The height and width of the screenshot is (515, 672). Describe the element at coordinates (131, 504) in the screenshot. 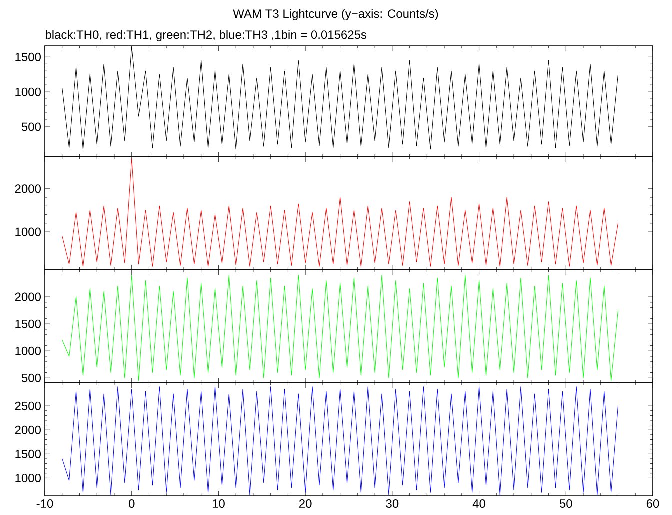

I see `x-tick-label: 0` at that location.